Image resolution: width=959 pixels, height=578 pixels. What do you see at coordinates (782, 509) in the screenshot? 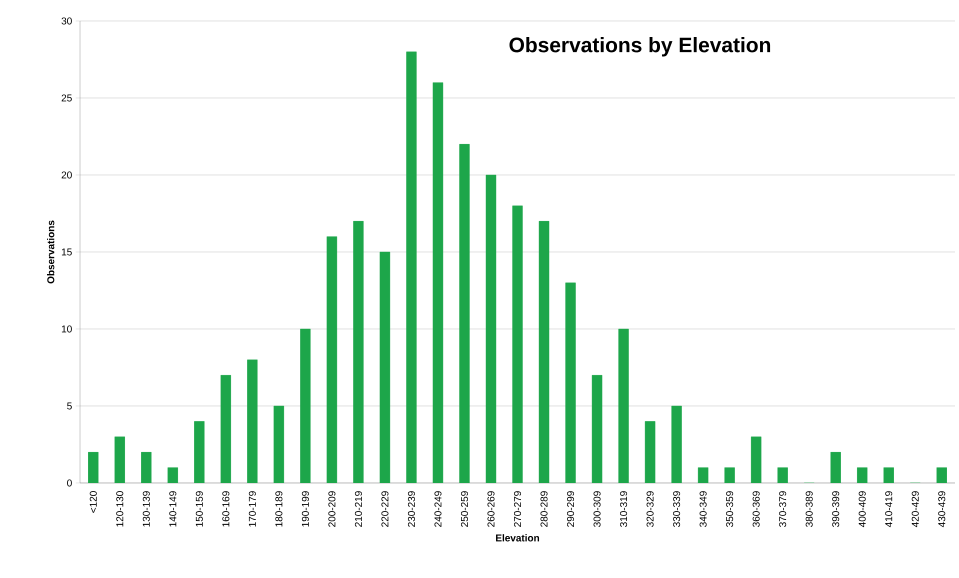
I see `x-tick-label: 370-379` at bounding box center [782, 509].